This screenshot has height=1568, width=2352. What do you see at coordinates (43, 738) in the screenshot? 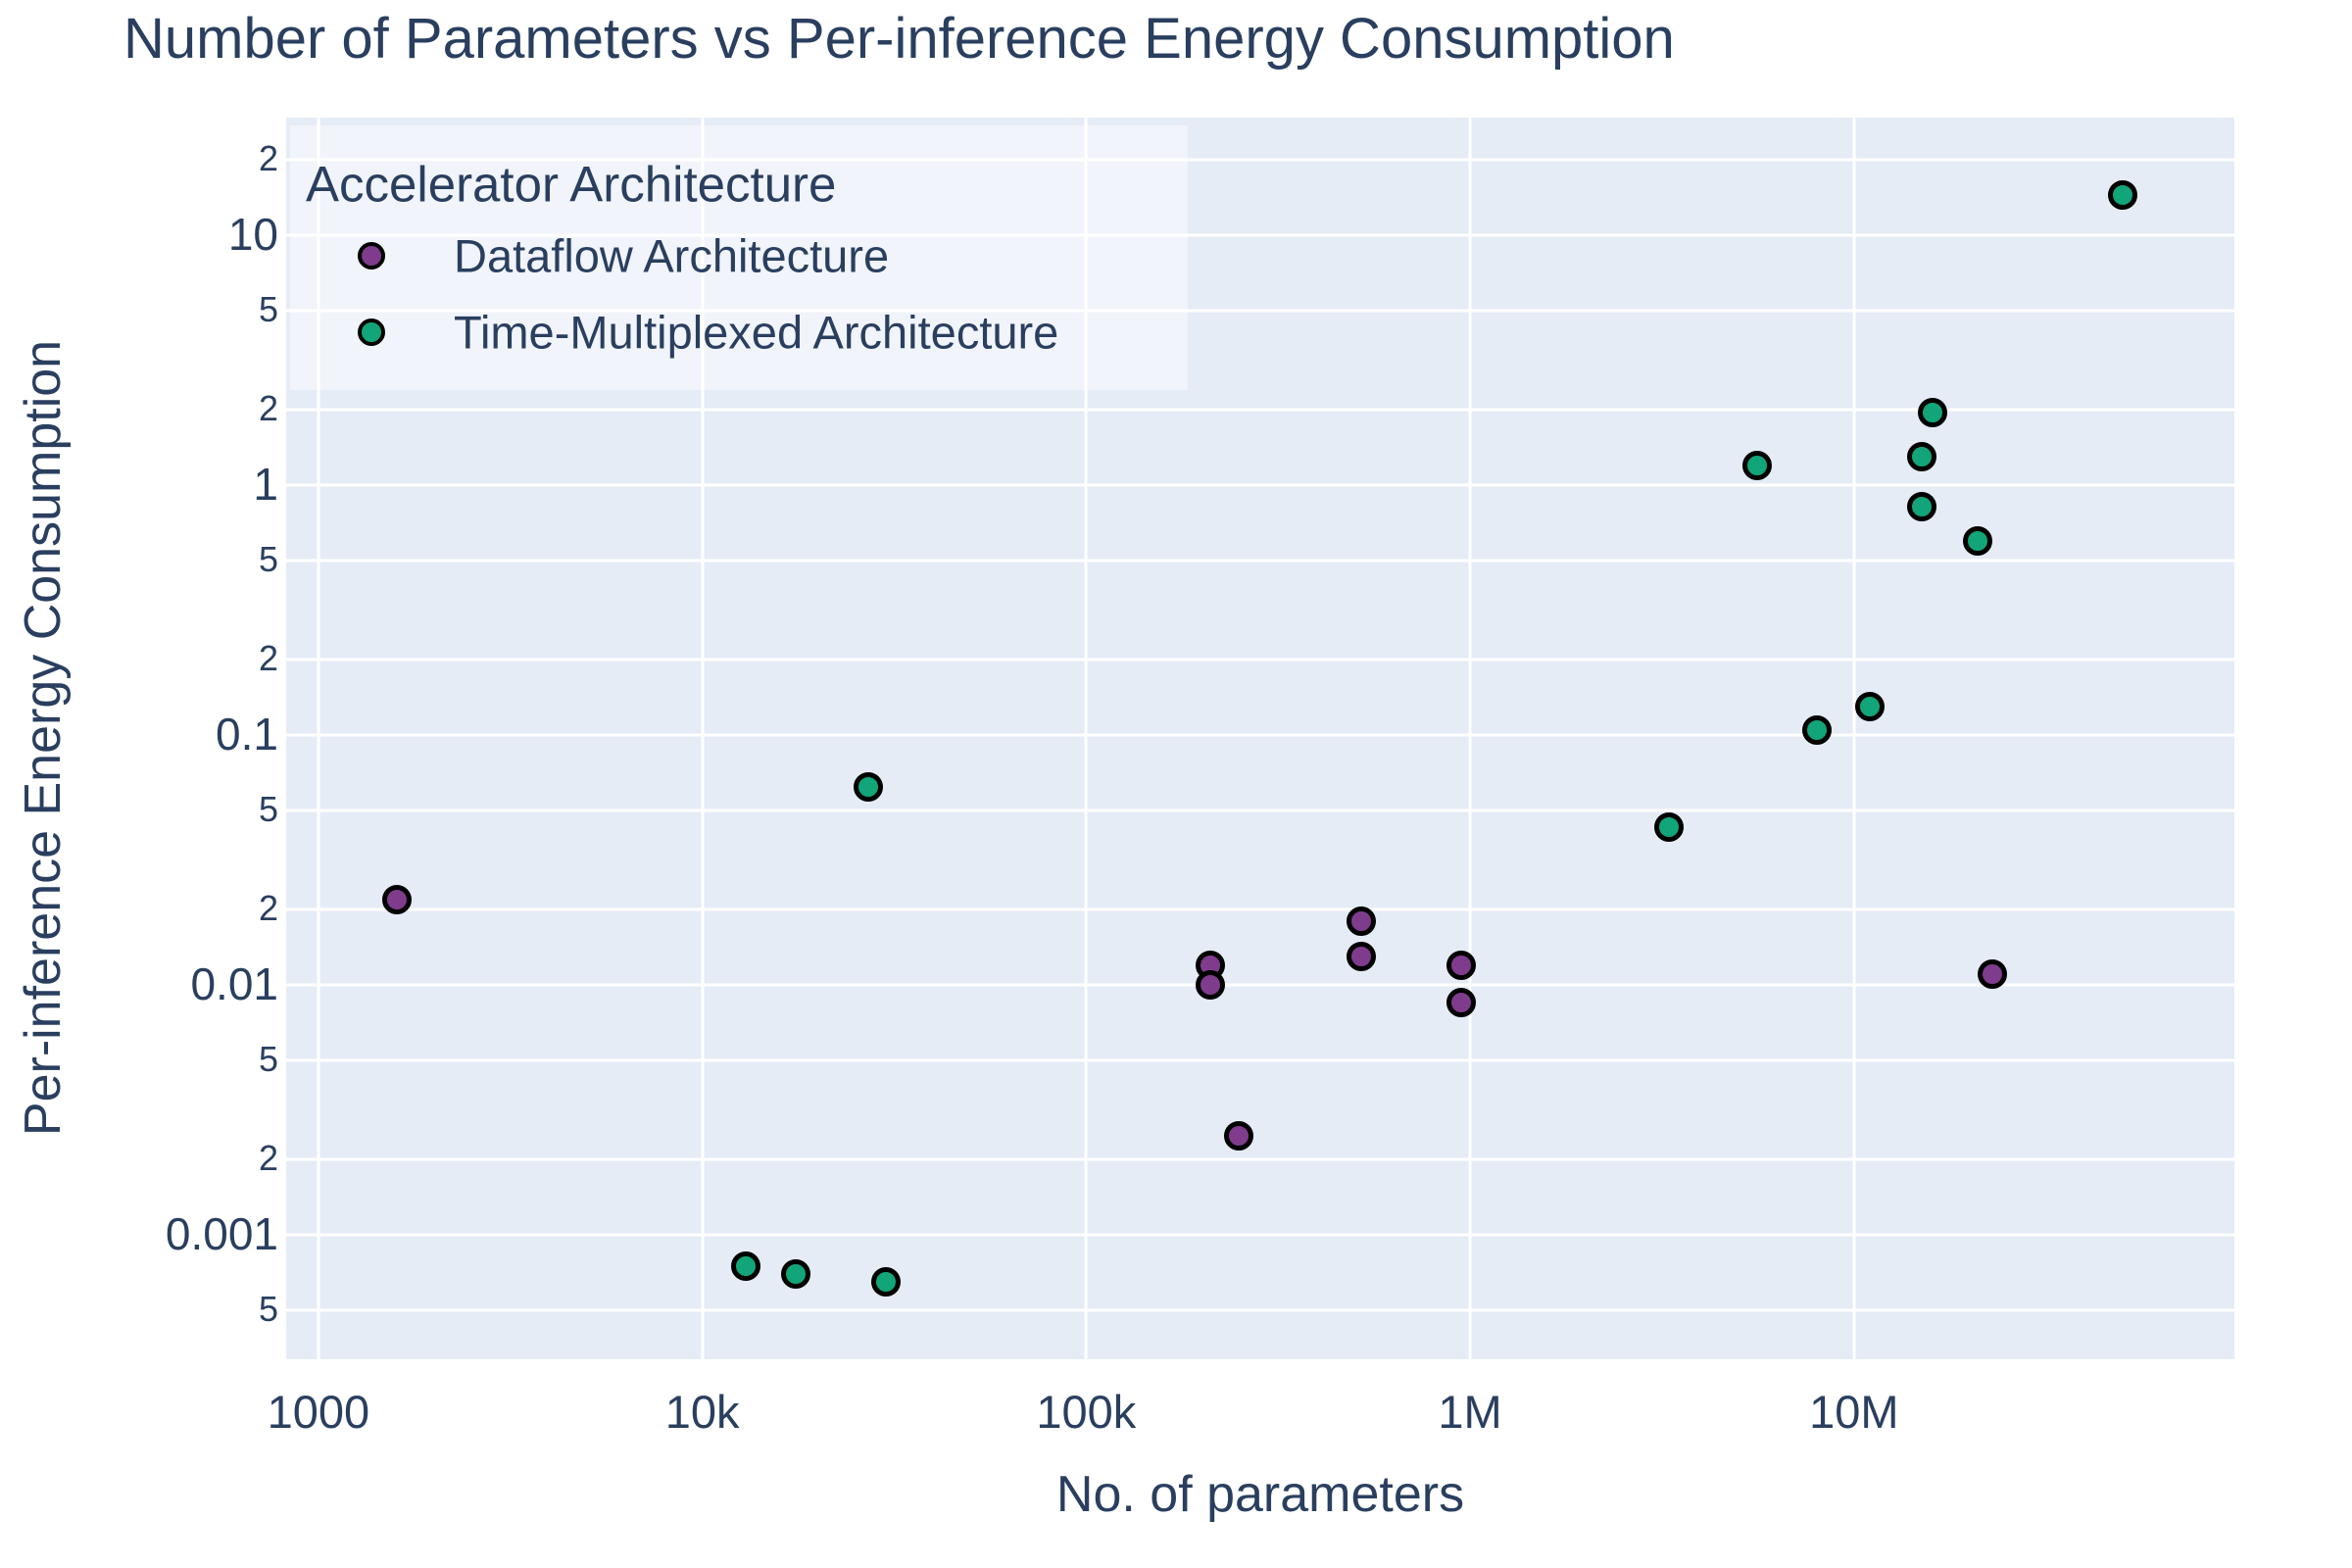
I see `y-axis-title: Per-inference Energy Consumption` at bounding box center [43, 738].